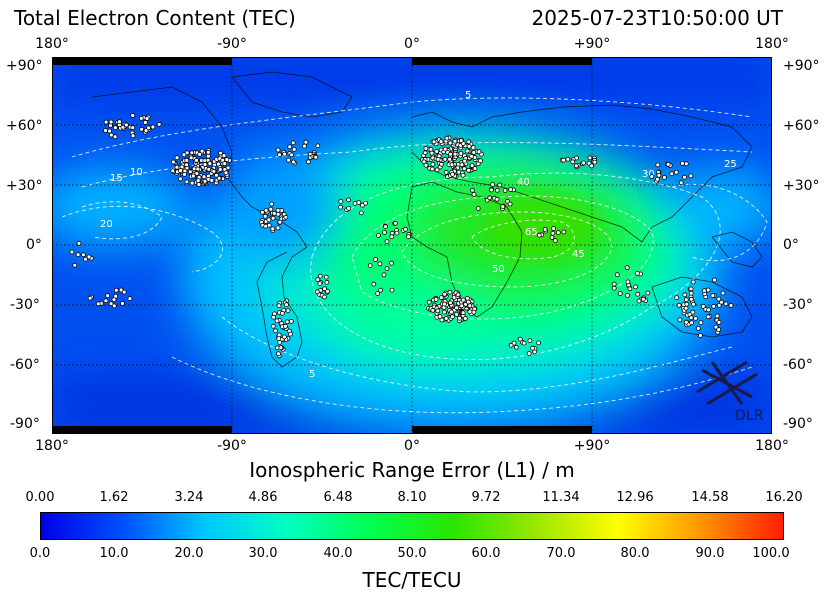 This screenshot has width=825, height=600. What do you see at coordinates (502, 430) in the screenshot?
I see `map-edge-strip` at bounding box center [502, 430].